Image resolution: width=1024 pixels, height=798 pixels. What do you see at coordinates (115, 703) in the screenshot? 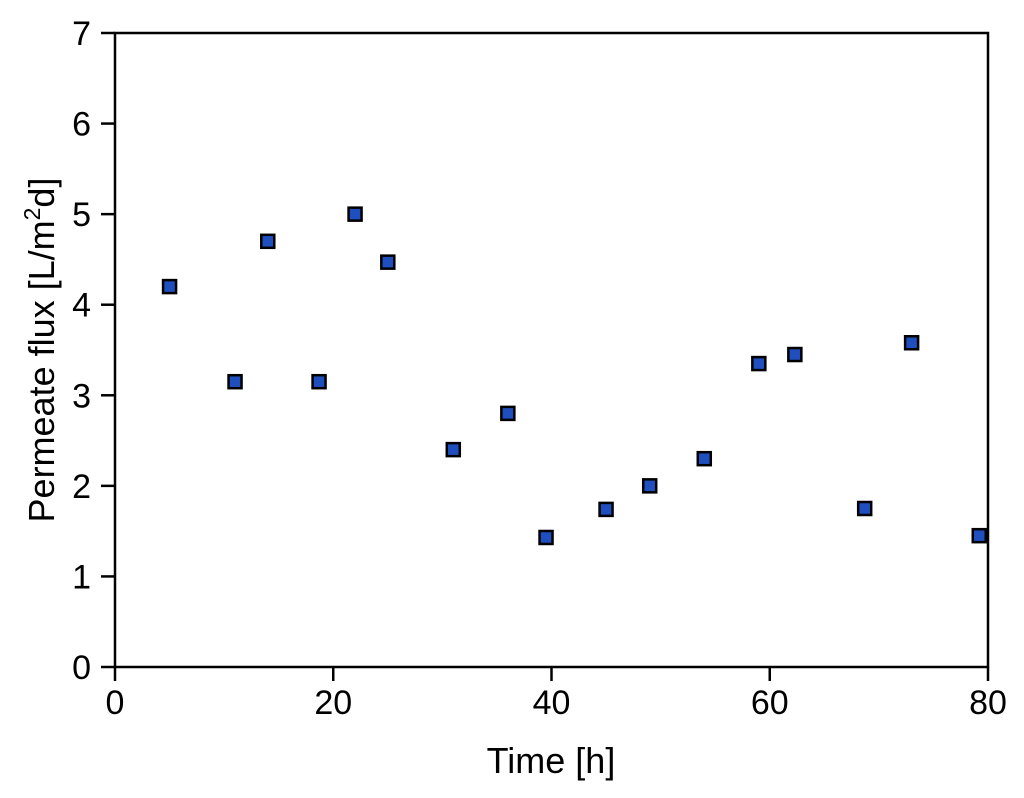
I see `x-tick-label: 0` at bounding box center [115, 703].